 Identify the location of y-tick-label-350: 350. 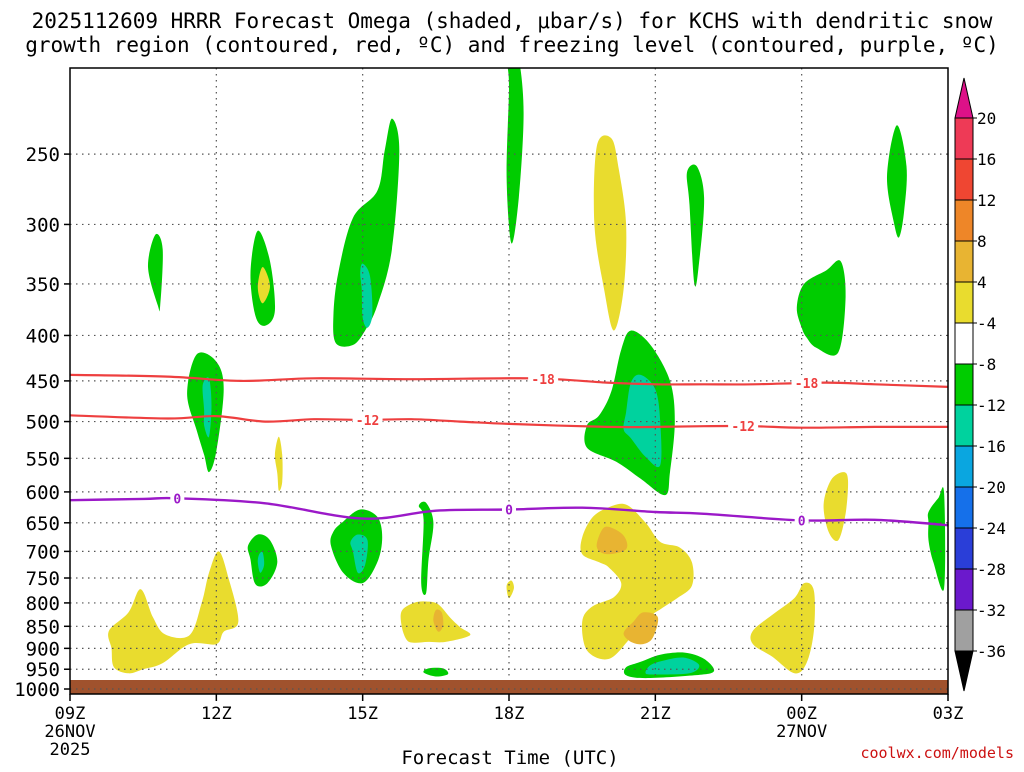
(43, 285).